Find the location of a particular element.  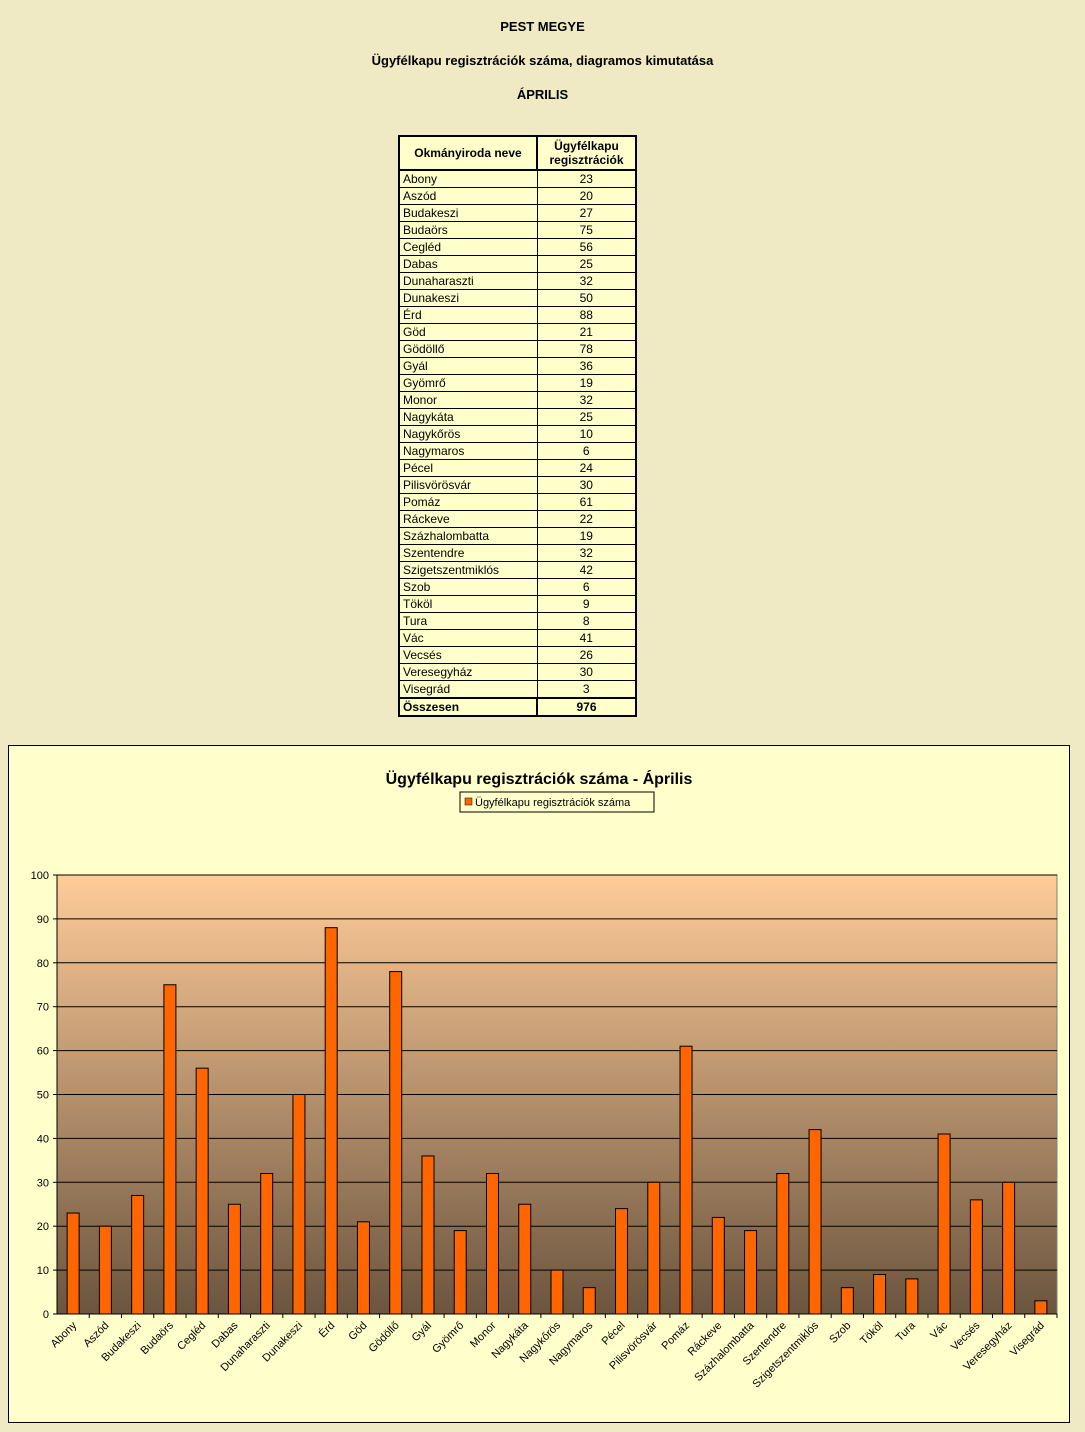

office-name-cell: Szigetszentmiklós is located at coordinates (468, 570).